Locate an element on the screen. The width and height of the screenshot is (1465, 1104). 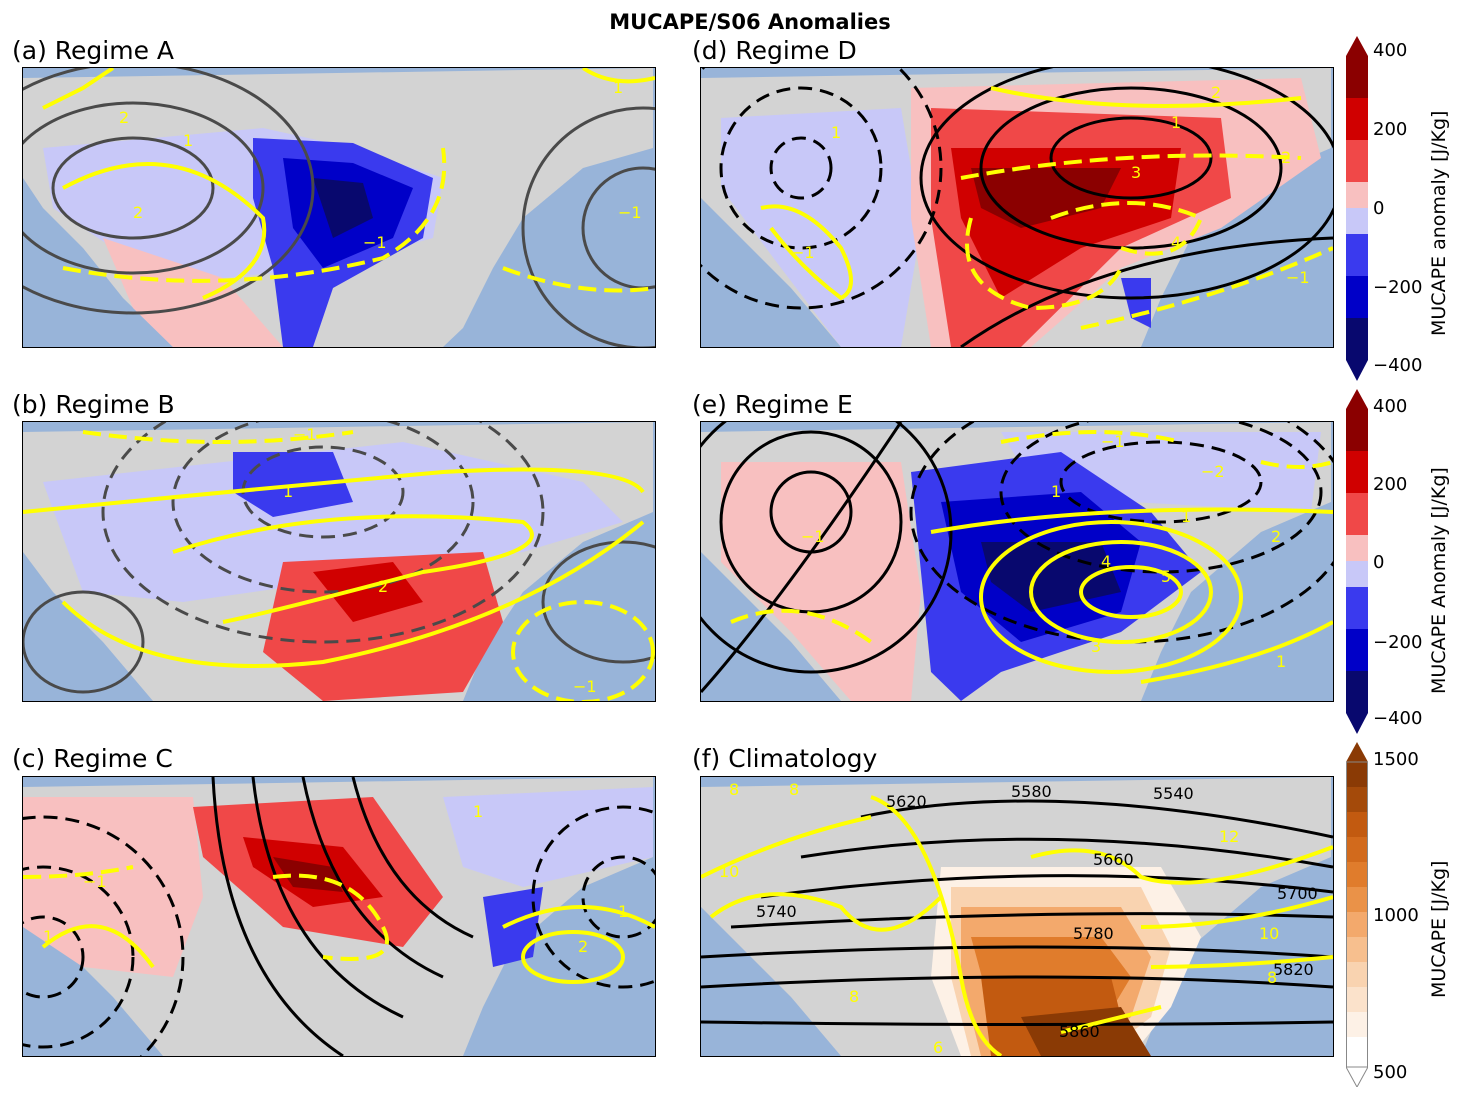
colorbar-label: MUCAPE anomaly [J/Kg] is located at coordinates (1439, 223).